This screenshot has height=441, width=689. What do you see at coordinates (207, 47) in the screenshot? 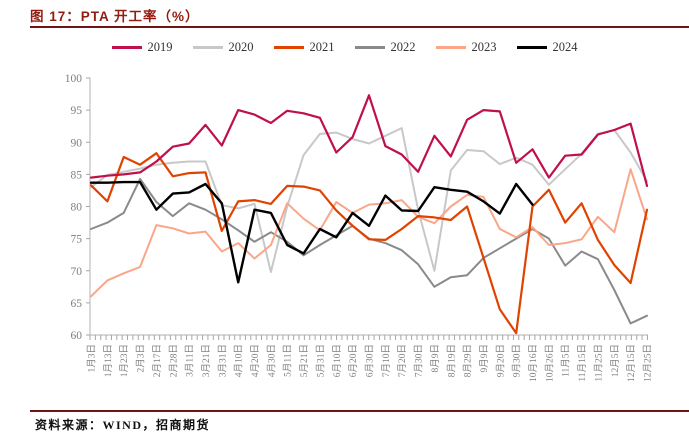
I see `legend-swatch-2020` at bounding box center [207, 47].